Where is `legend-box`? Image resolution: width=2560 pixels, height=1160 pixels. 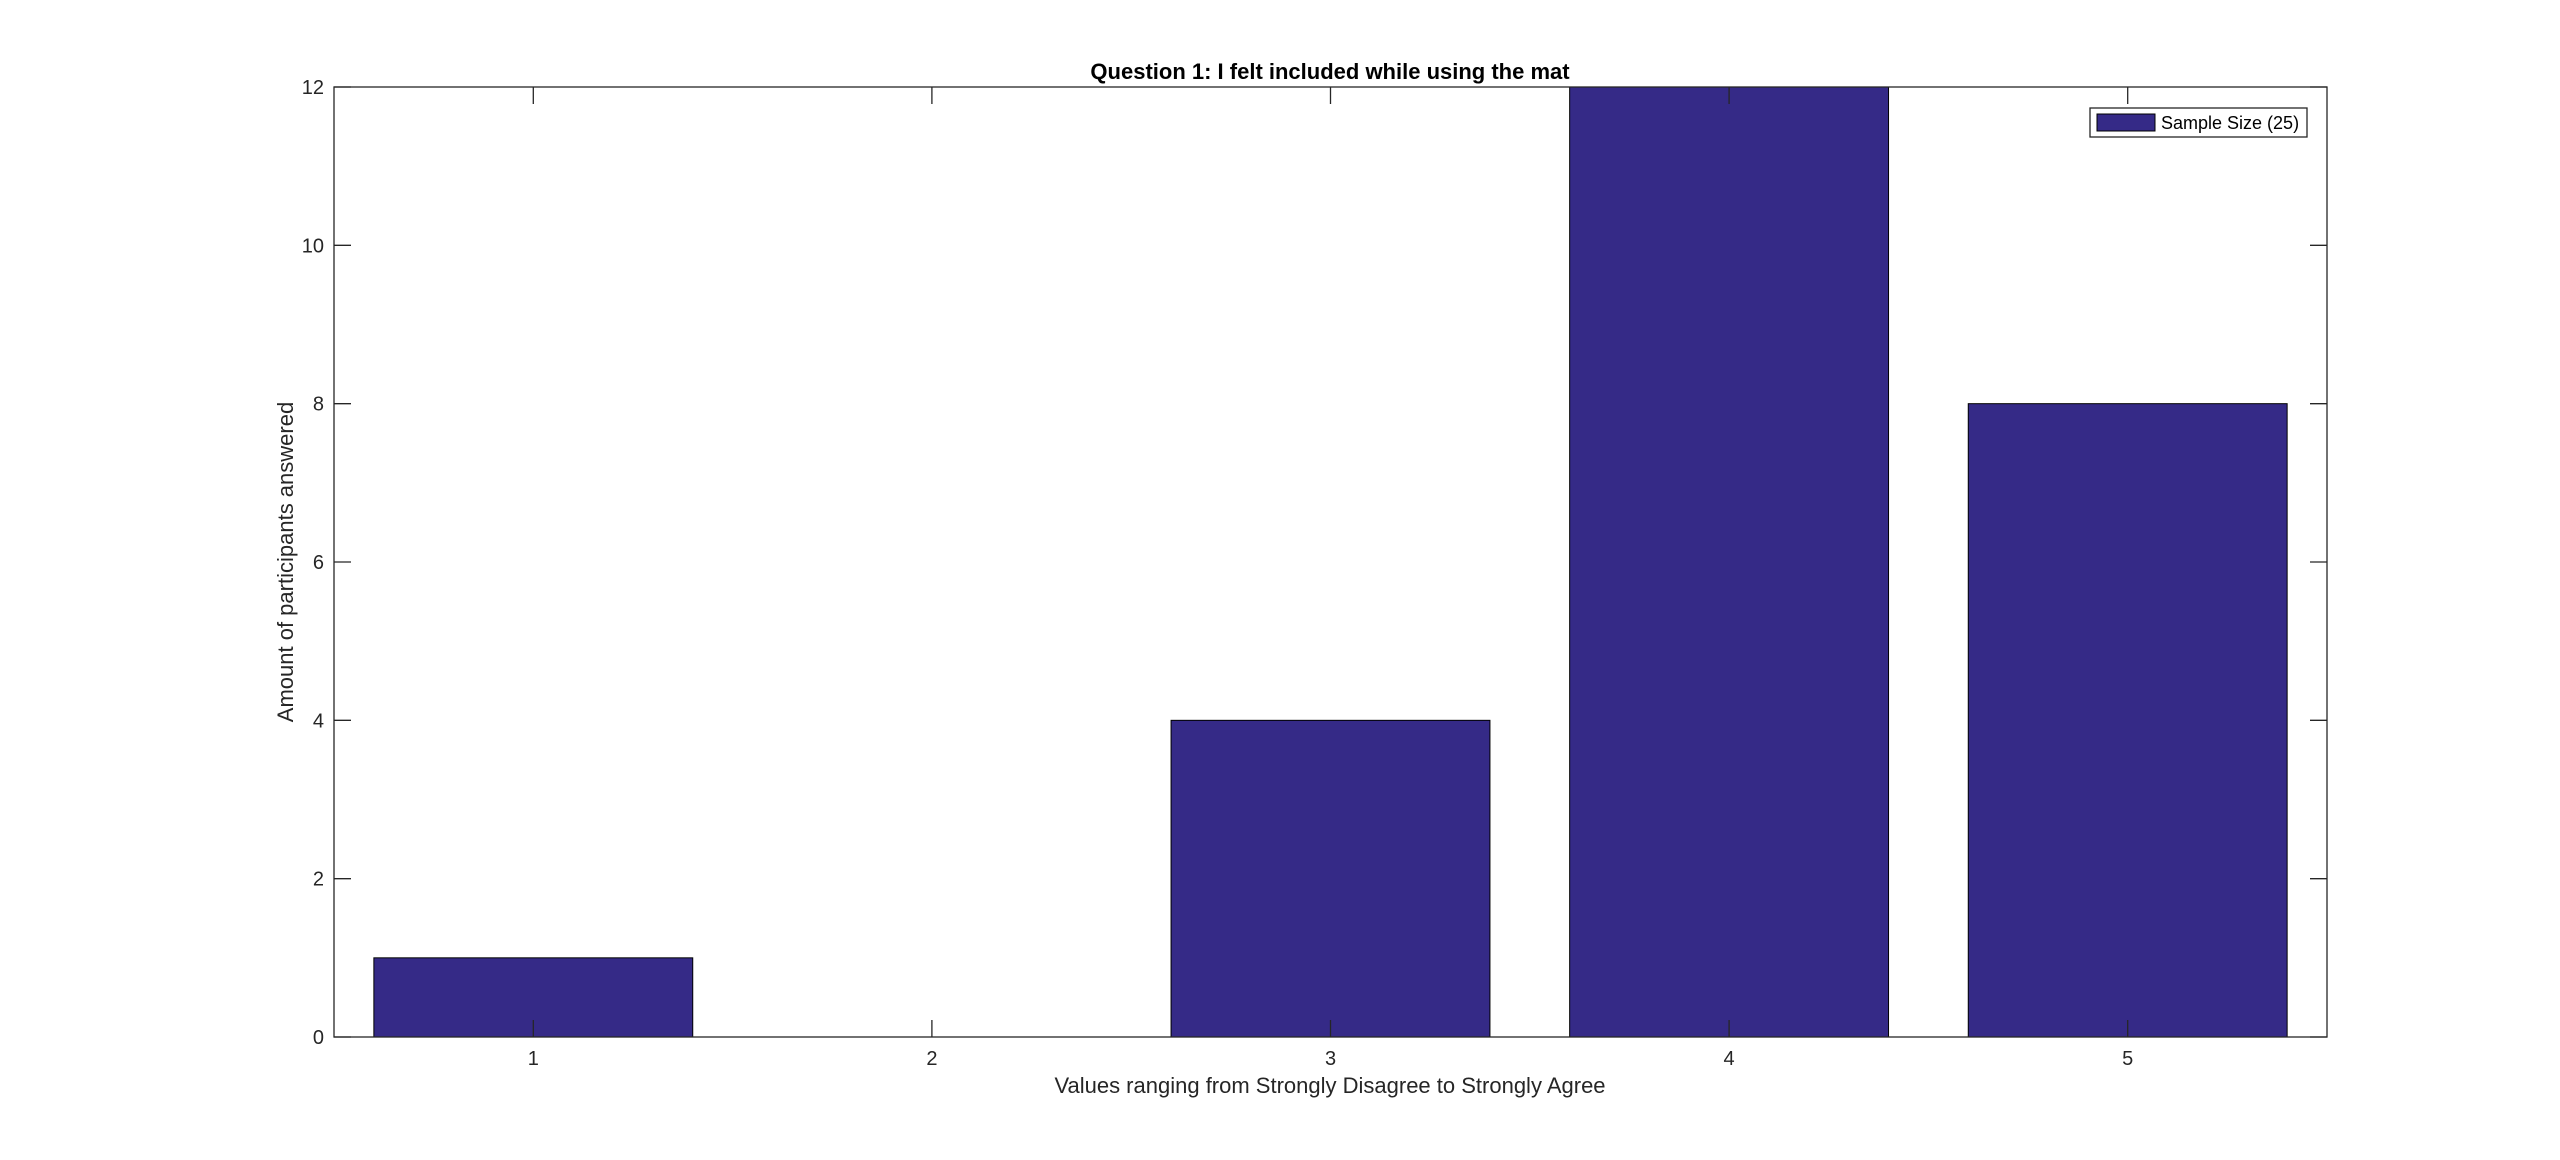
legend-box is located at coordinates (2198, 122).